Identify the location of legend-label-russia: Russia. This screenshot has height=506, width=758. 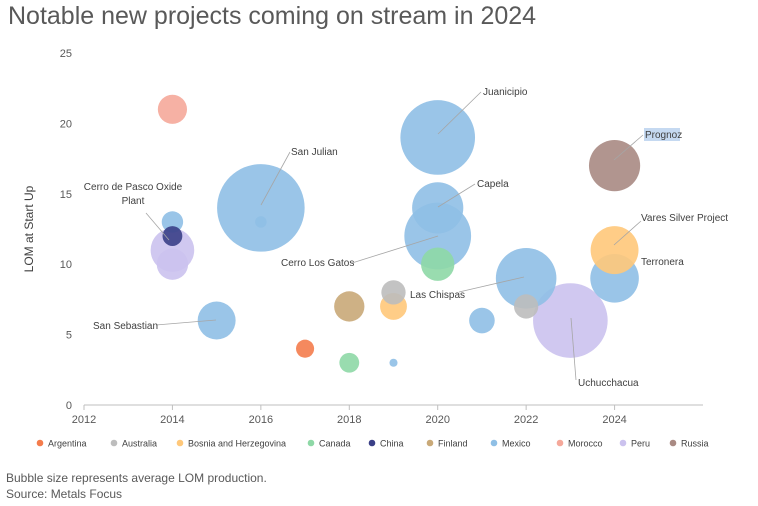
(695, 444).